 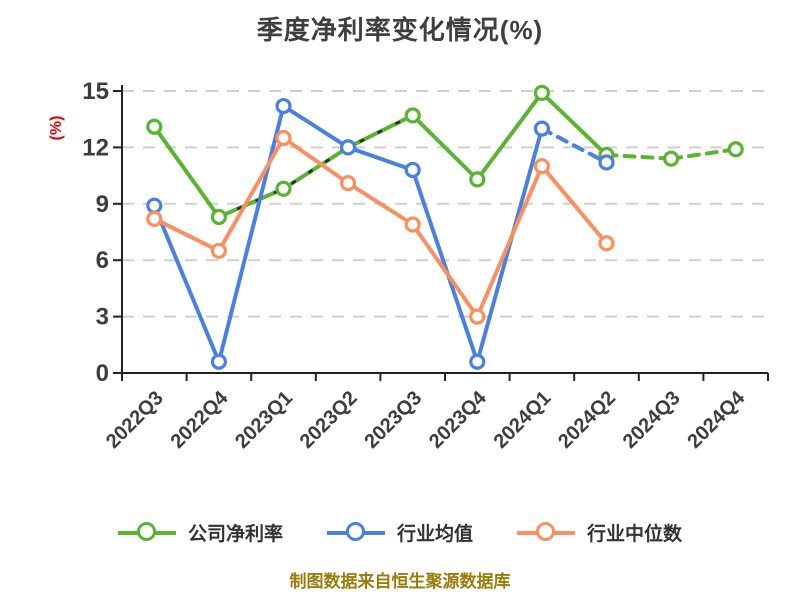 What do you see at coordinates (95, 147) in the screenshot?
I see `y-tick-label-12: 12` at bounding box center [95, 147].